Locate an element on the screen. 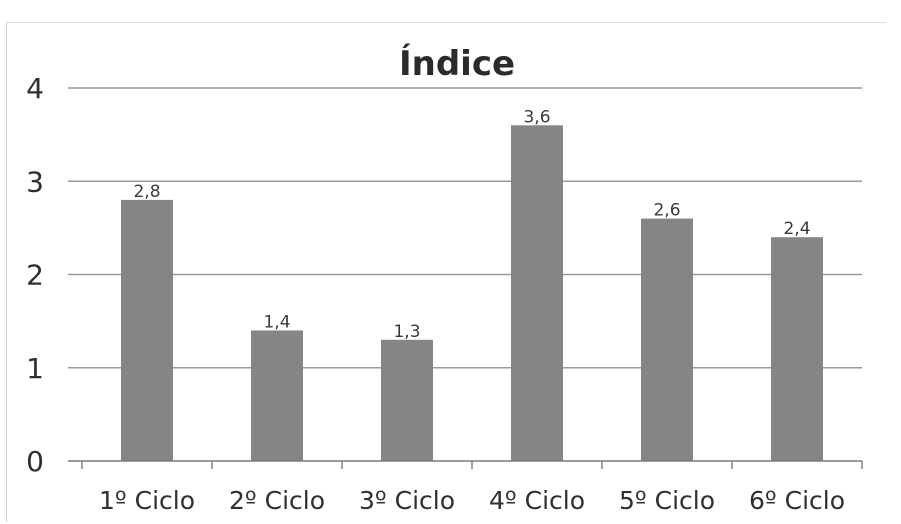  data-label: 3,6 is located at coordinates (536, 117).